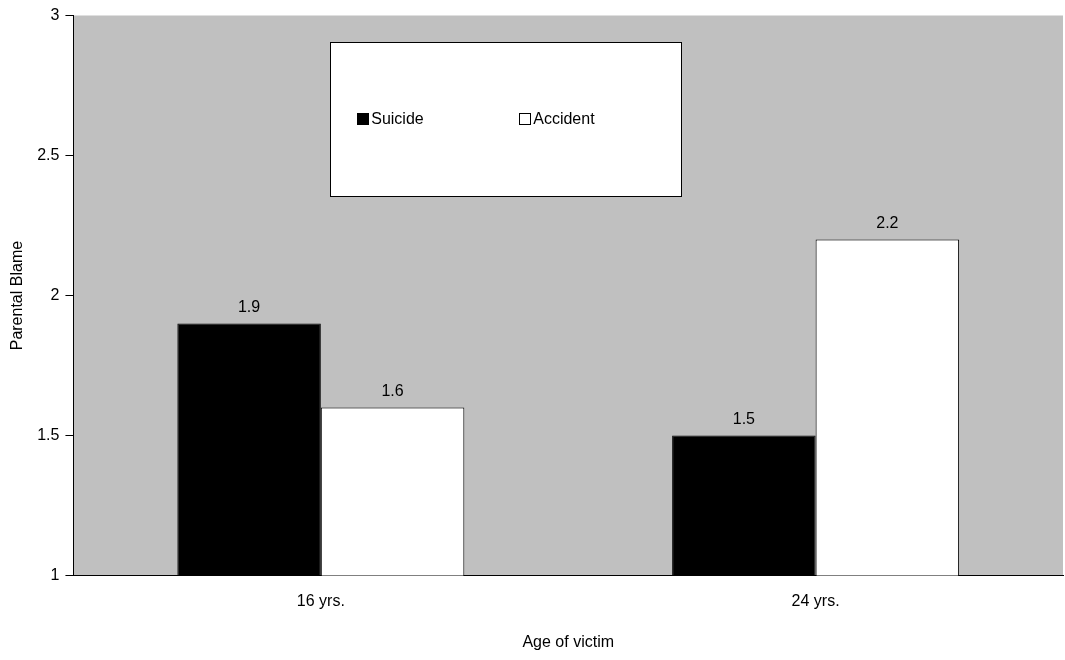 This screenshot has width=1065, height=660. What do you see at coordinates (48, 155) in the screenshot?
I see `y-tick-label: 2.5` at bounding box center [48, 155].